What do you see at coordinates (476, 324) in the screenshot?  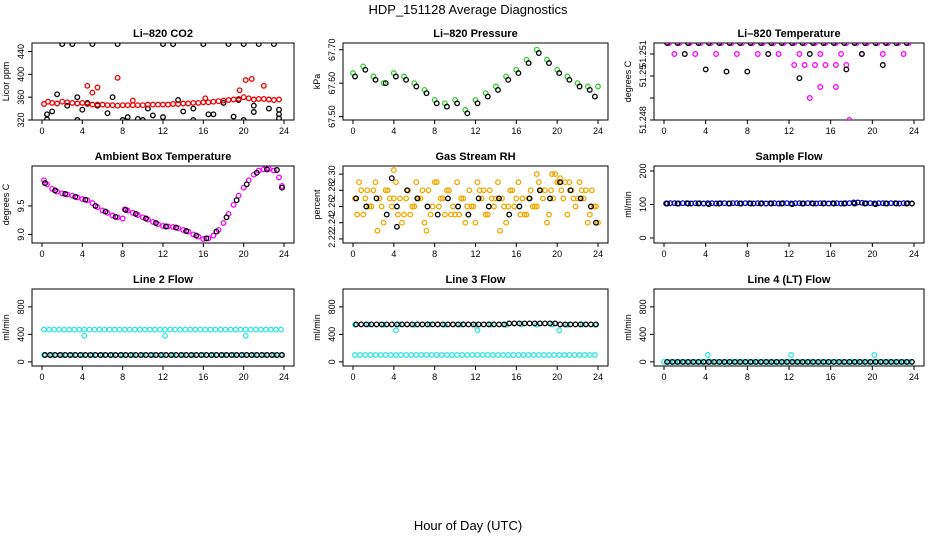 I see `series-average` at bounding box center [476, 324].